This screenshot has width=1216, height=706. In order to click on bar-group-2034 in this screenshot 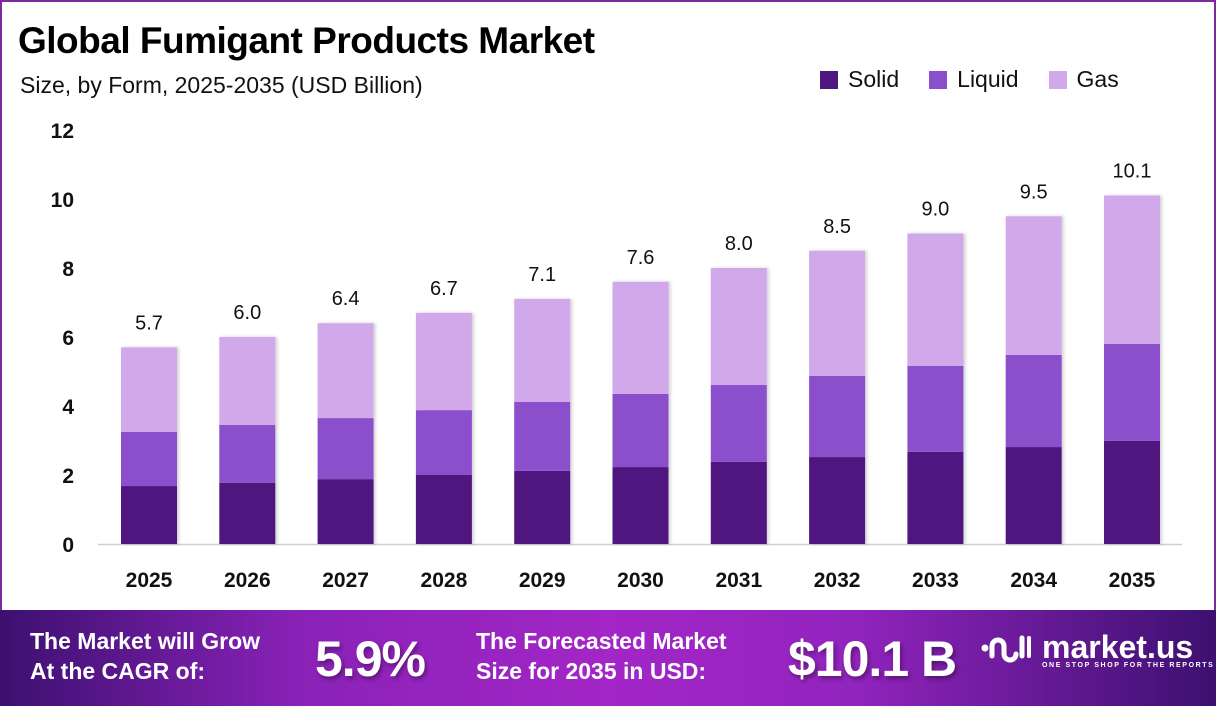, I will do `click(1033, 380)`.